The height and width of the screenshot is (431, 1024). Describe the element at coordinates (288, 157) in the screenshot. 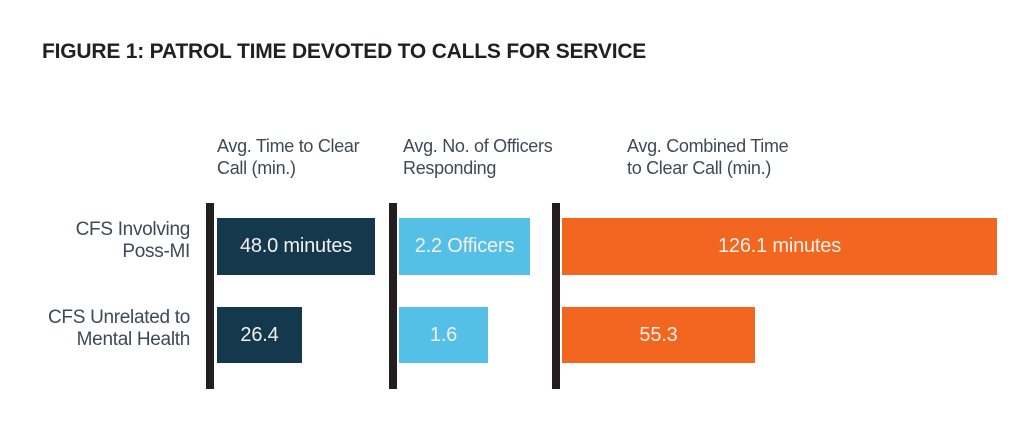

I see `column-header-time-to-clear: Avg. Time to Clear Call (min.)` at that location.